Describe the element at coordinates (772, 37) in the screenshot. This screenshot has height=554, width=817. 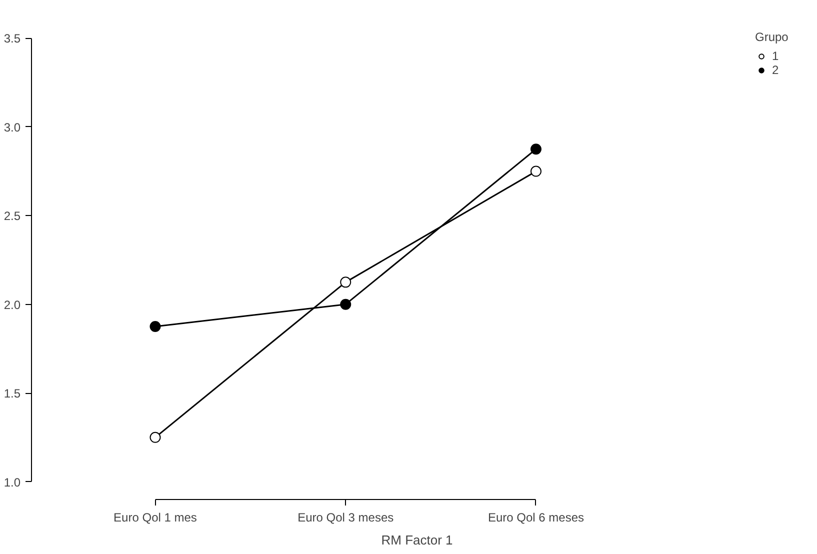
I see `legend-title: Grupo` at that location.